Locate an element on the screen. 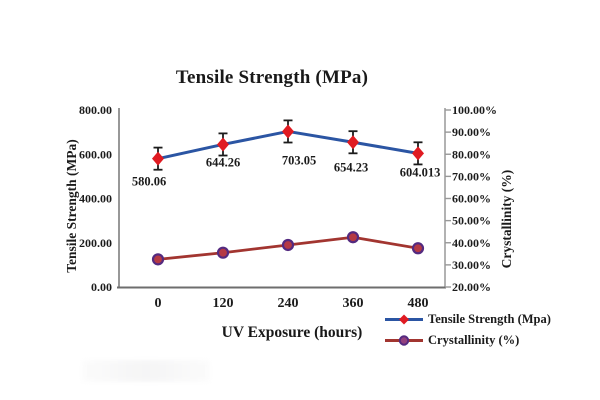  legend-label-crystallinity: Crystallinity (%) is located at coordinates (474, 340).